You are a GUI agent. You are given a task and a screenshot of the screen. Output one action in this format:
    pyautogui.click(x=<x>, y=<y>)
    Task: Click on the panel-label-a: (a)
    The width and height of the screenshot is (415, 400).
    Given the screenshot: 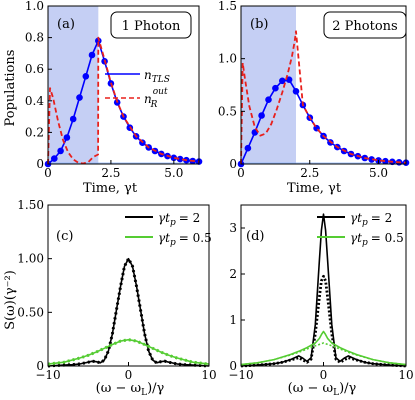 What is the action you would take?
    pyautogui.click(x=66, y=24)
    